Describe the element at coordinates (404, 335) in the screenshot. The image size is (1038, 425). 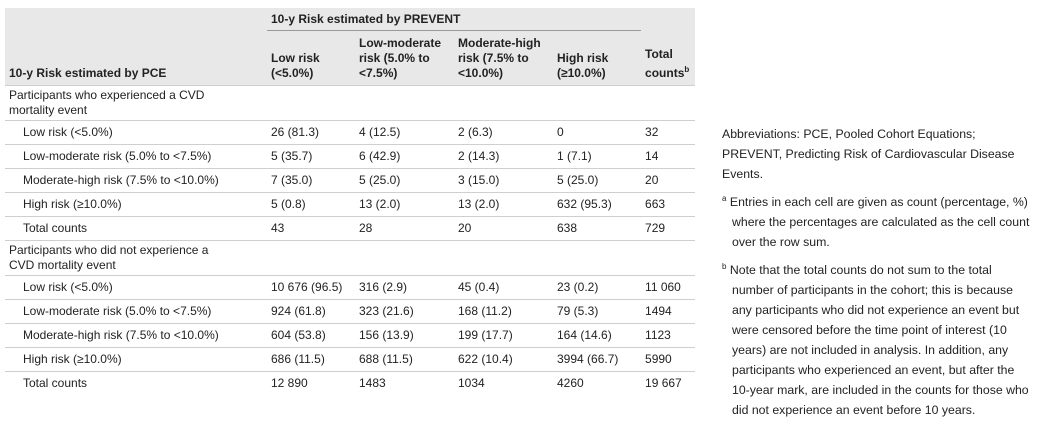
I see `cell: 156 (13.9)` at that location.